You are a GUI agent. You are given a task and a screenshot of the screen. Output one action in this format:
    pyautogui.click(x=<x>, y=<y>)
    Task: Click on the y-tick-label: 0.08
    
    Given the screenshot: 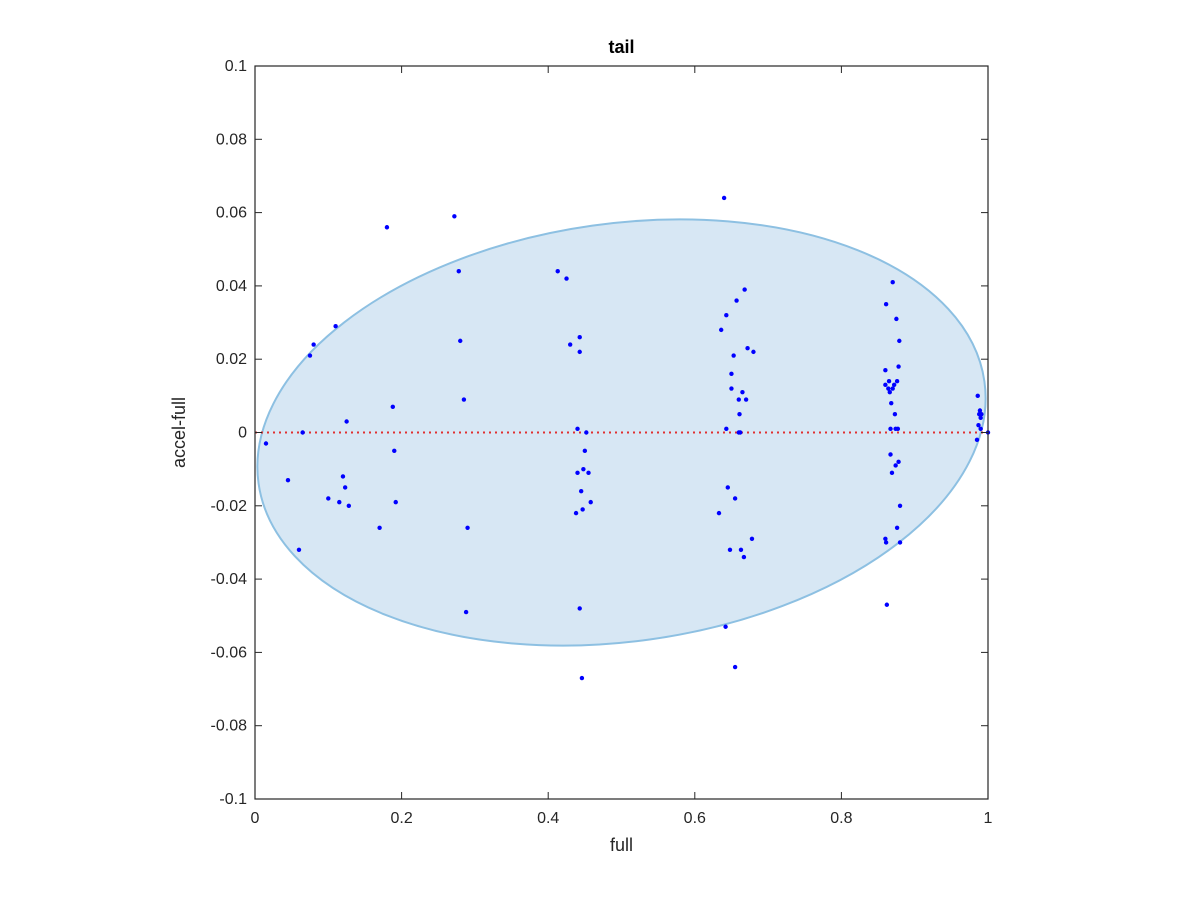 What is the action you would take?
    pyautogui.click(x=231, y=139)
    